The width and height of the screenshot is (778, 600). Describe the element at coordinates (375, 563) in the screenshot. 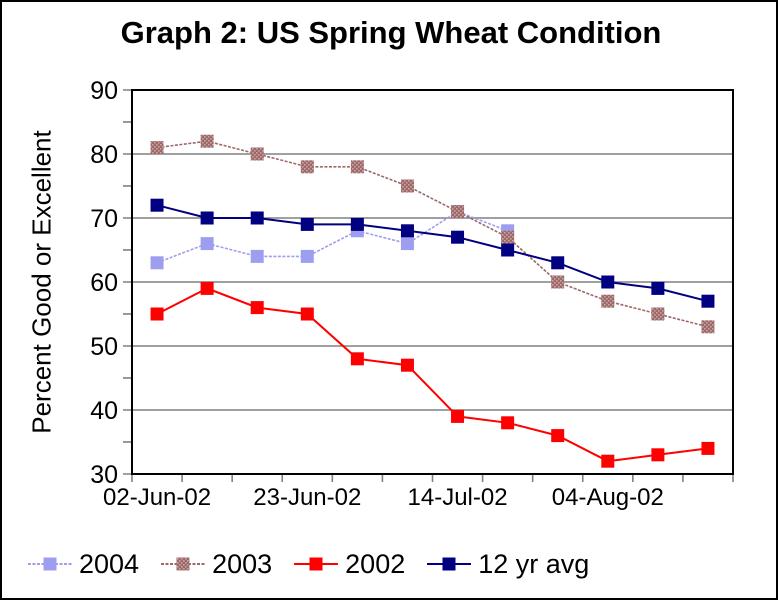

I see `legend-label-2002: 2002` at that location.